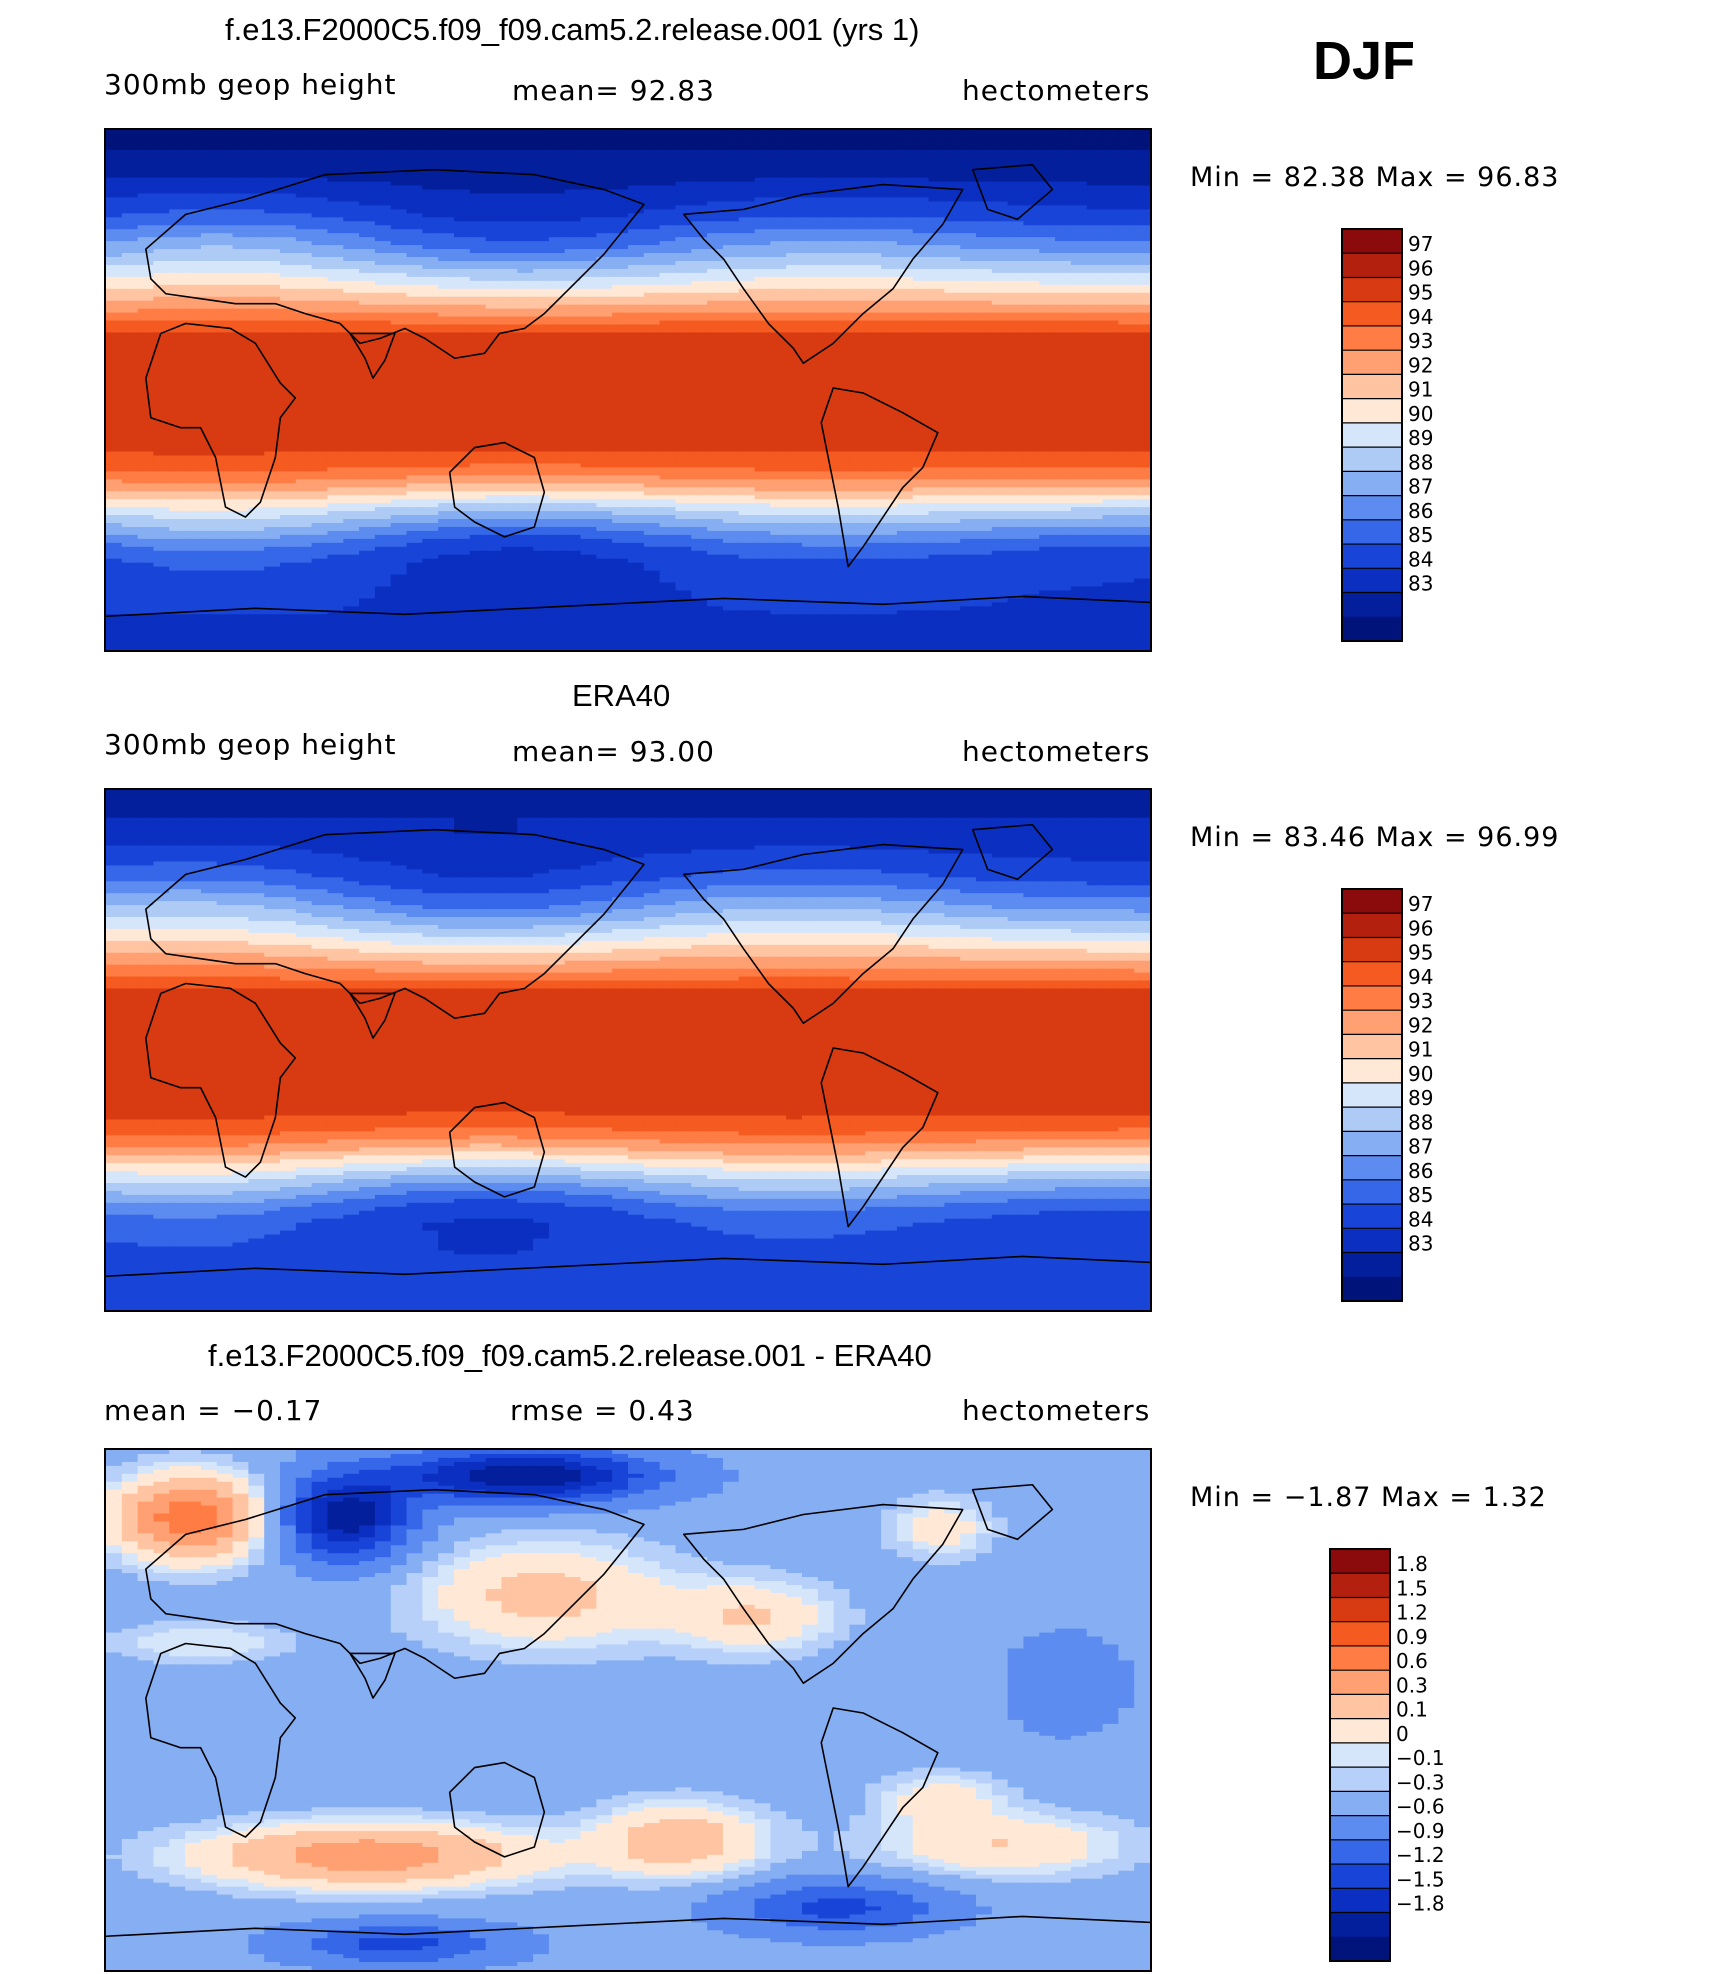 The image size is (1710, 1974). I want to click on panel1-mean-label: mean= 92.83, so click(613, 90).